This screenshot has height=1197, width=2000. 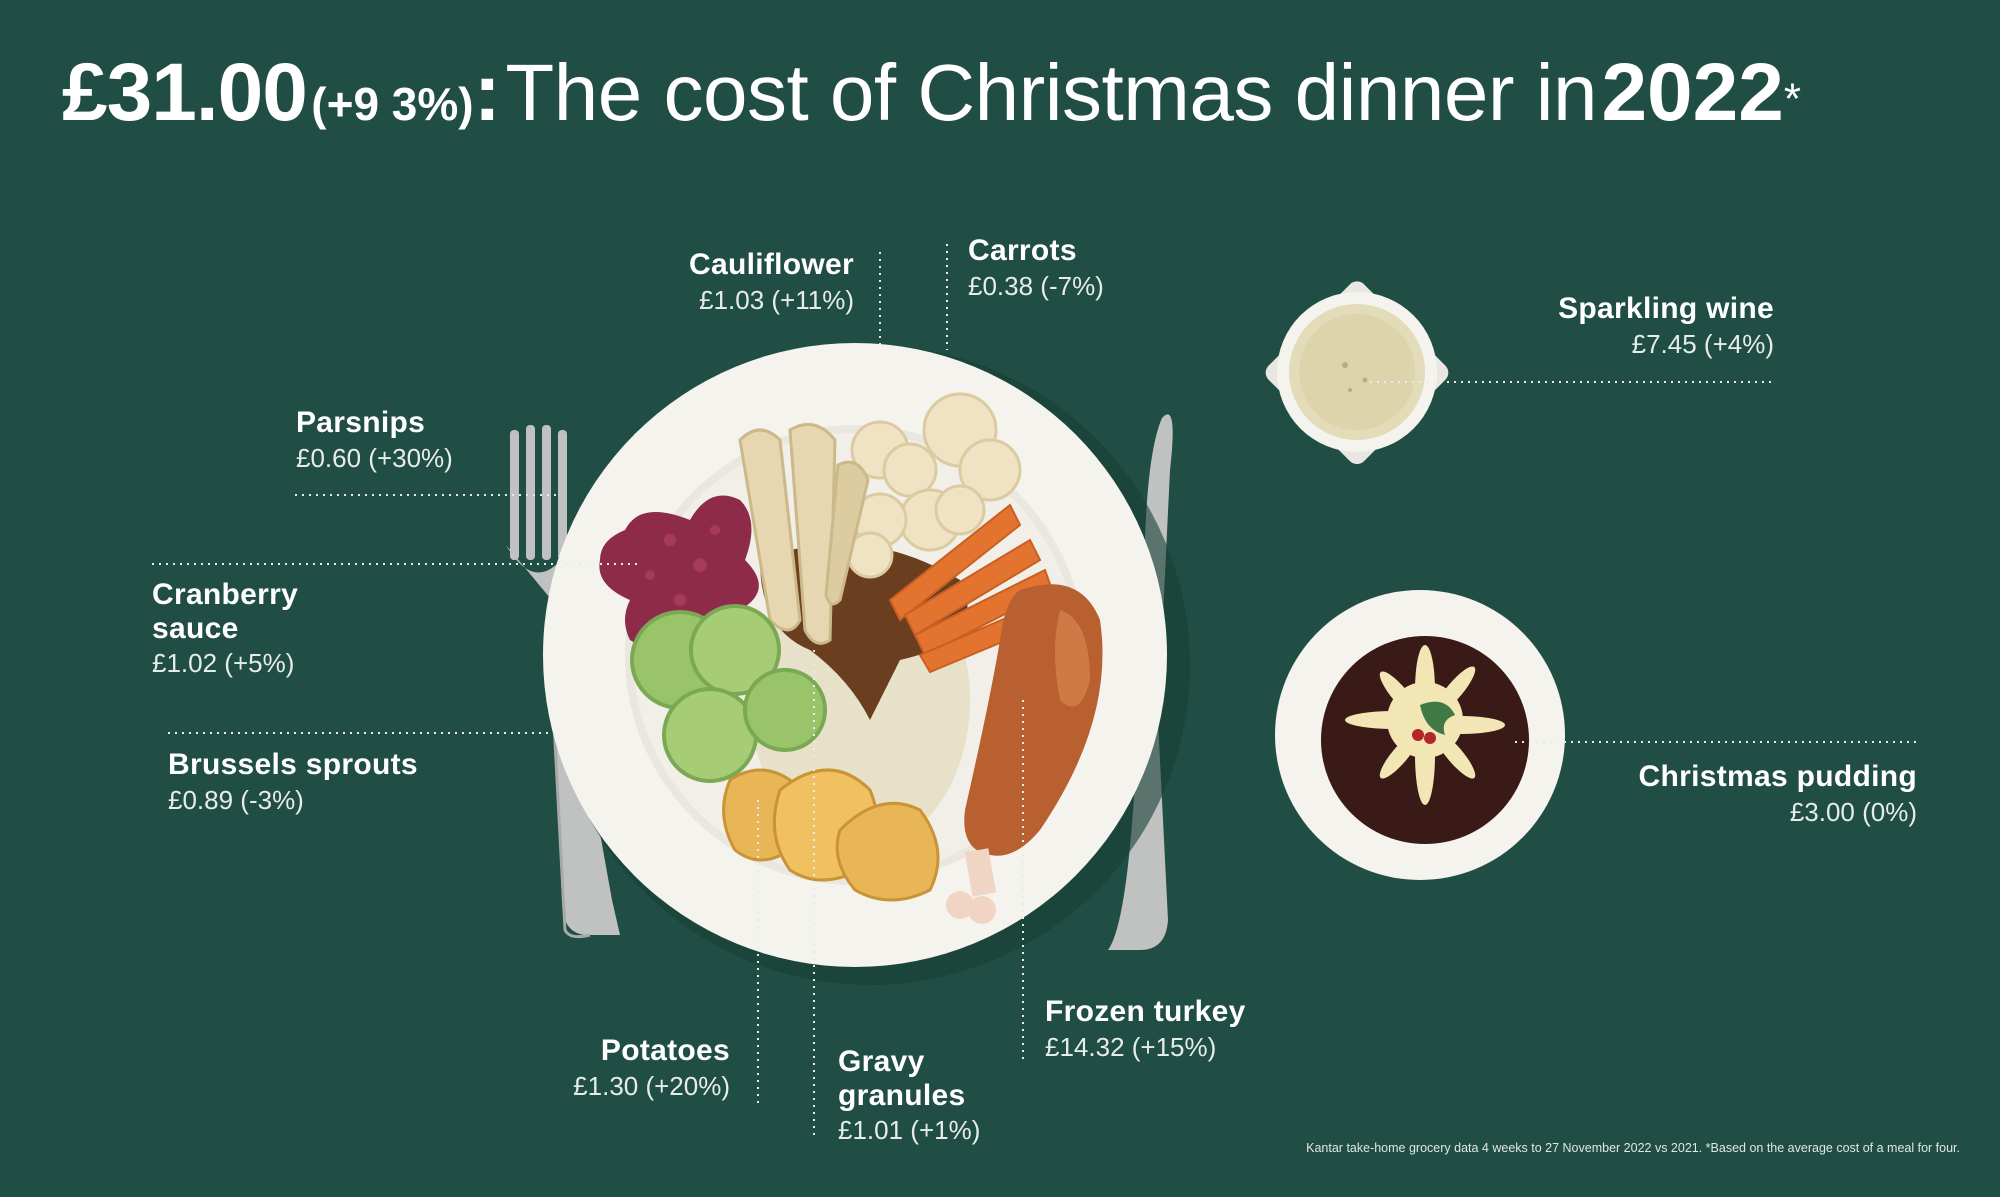 I want to click on item-price: £3.00 (0%), so click(x=1853, y=811).